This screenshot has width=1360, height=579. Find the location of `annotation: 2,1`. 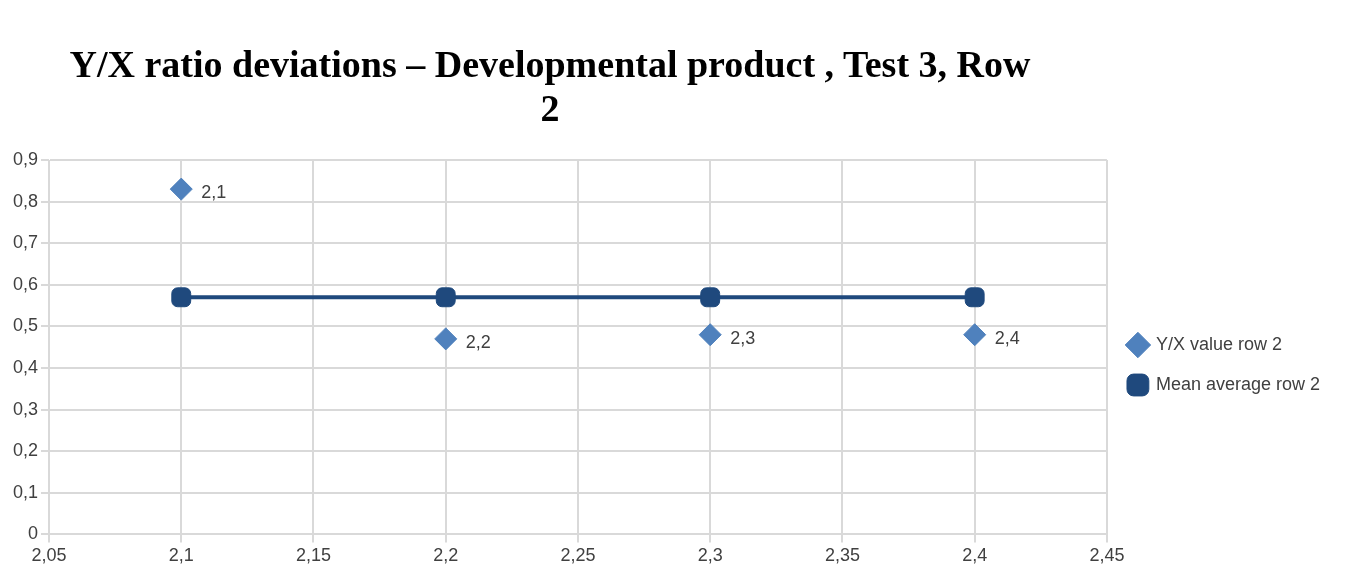

annotation: 2,1 is located at coordinates (214, 192).